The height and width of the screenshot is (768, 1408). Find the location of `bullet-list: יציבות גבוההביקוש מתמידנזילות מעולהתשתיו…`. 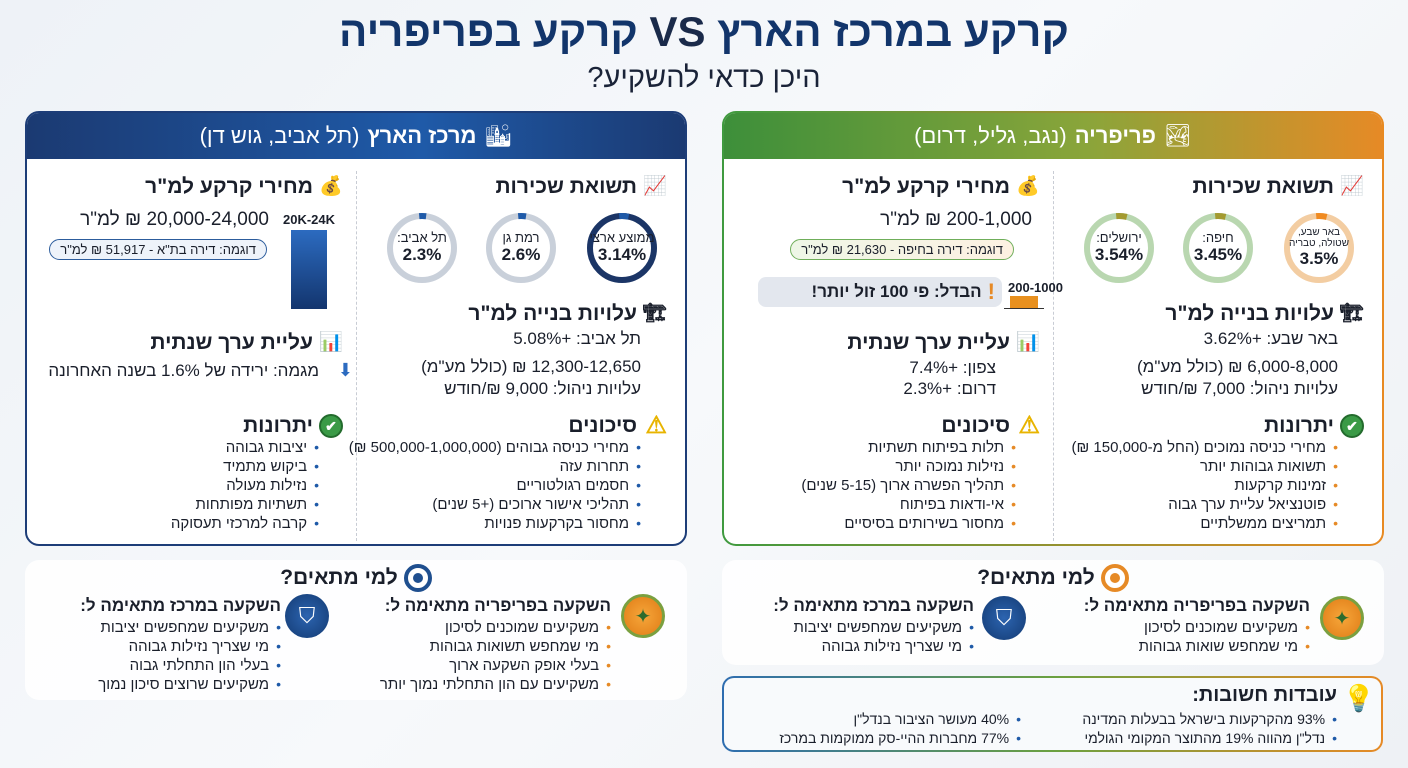

bullet-list: יציבות גבוההביקוש מתמידנזילות מעולהתשתיו… is located at coordinates (245, 485).